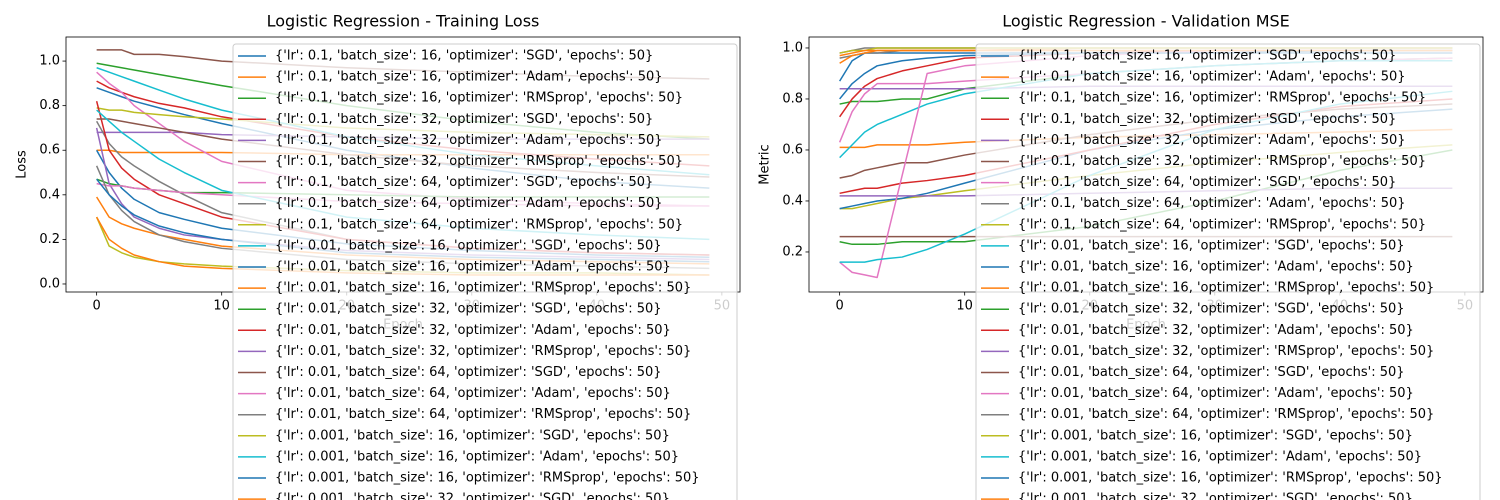 The width and height of the screenshot is (1500, 500). Describe the element at coordinates (1146, 21) in the screenshot. I see `chart-title: Logistic Regression - Validation MSE` at that location.